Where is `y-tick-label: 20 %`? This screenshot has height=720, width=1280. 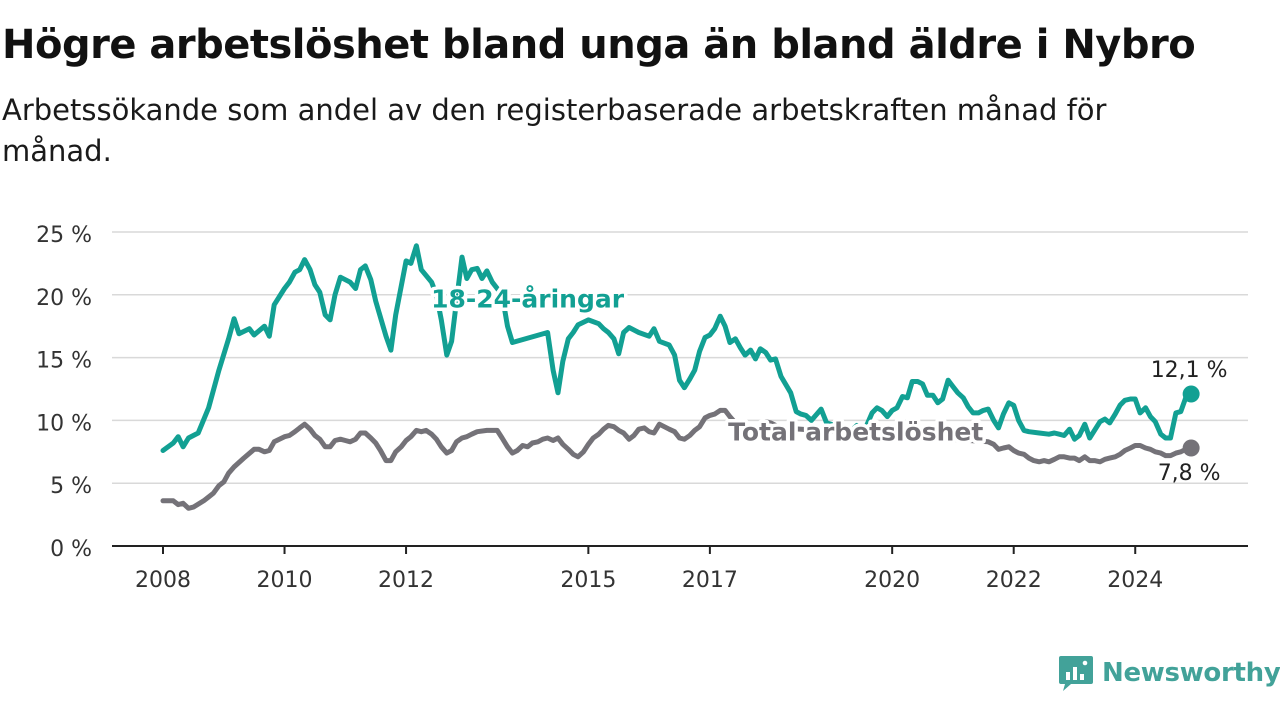
y-tick-label: 20 % is located at coordinates (64, 298).